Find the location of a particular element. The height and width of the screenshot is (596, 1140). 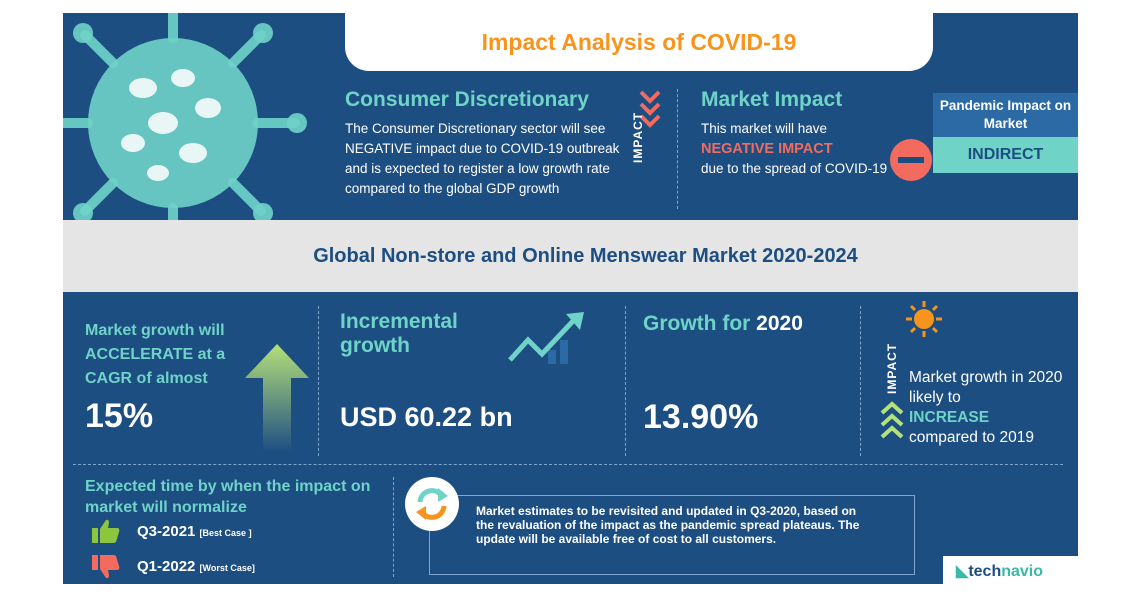

pandemic-impact-label: Pandemic Impact on Market is located at coordinates (1005, 115).